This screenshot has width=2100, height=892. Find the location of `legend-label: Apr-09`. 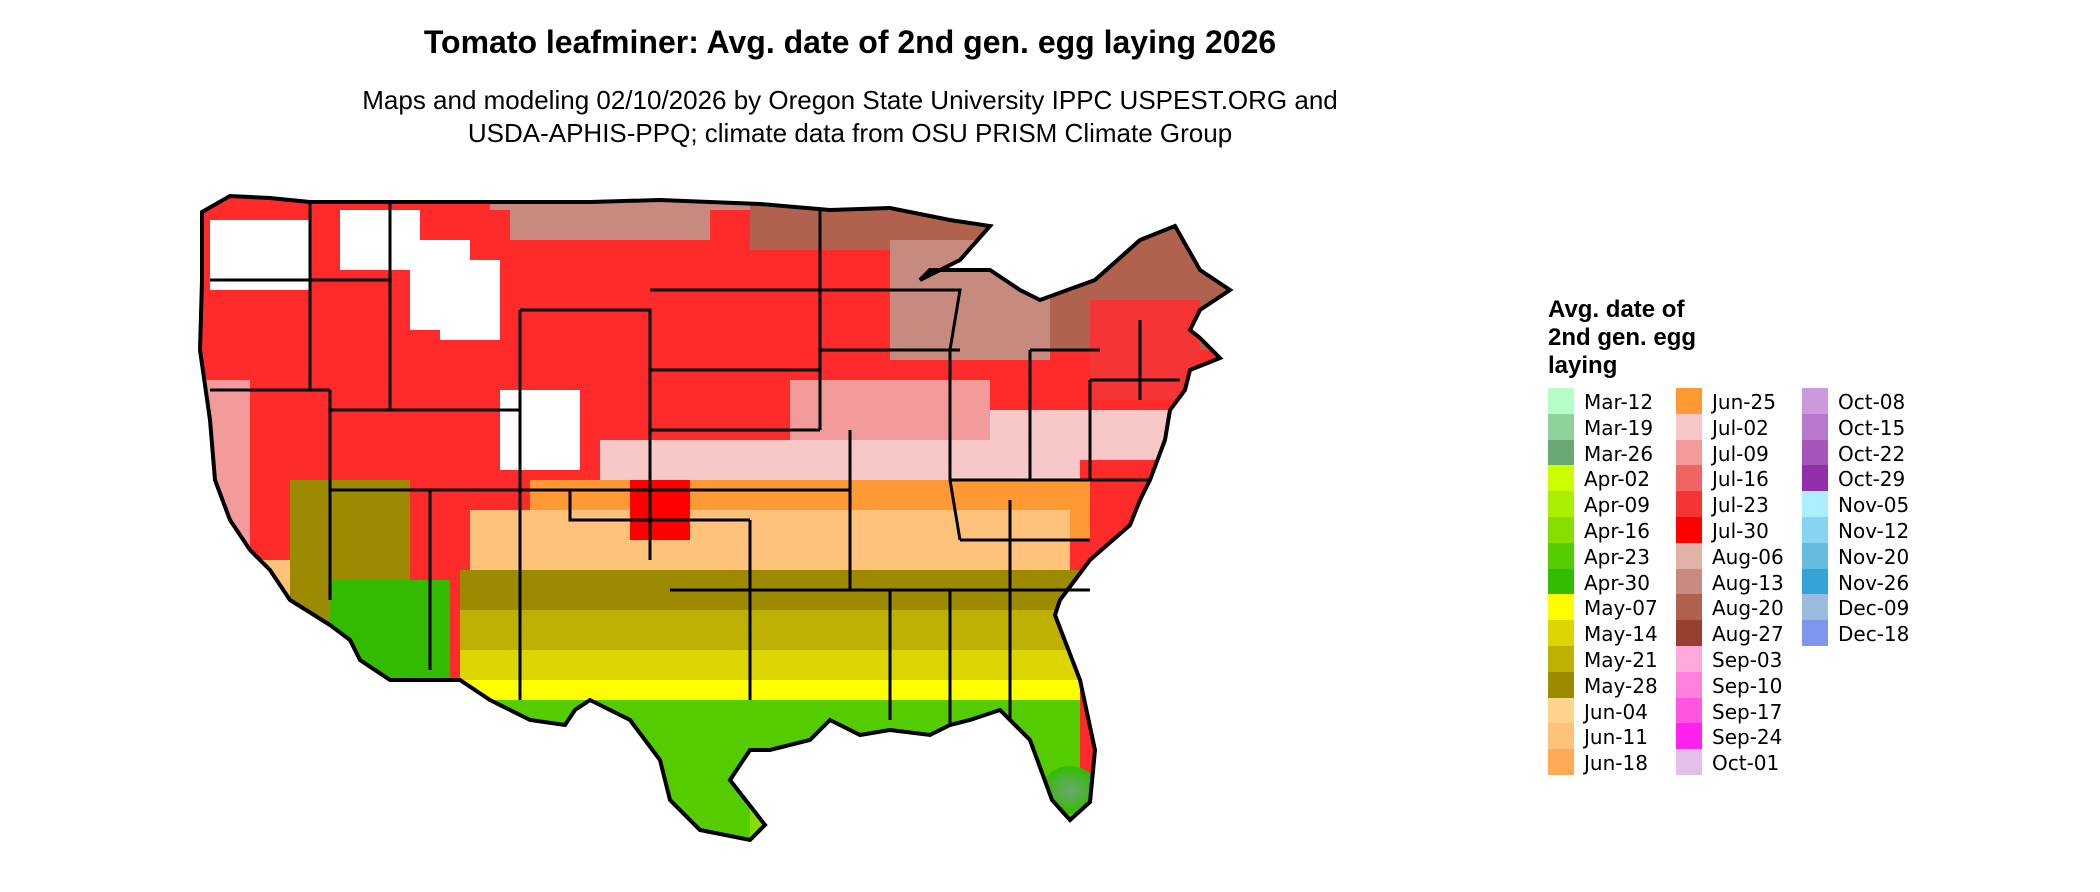

legend-label: Apr-09 is located at coordinates (1617, 505).